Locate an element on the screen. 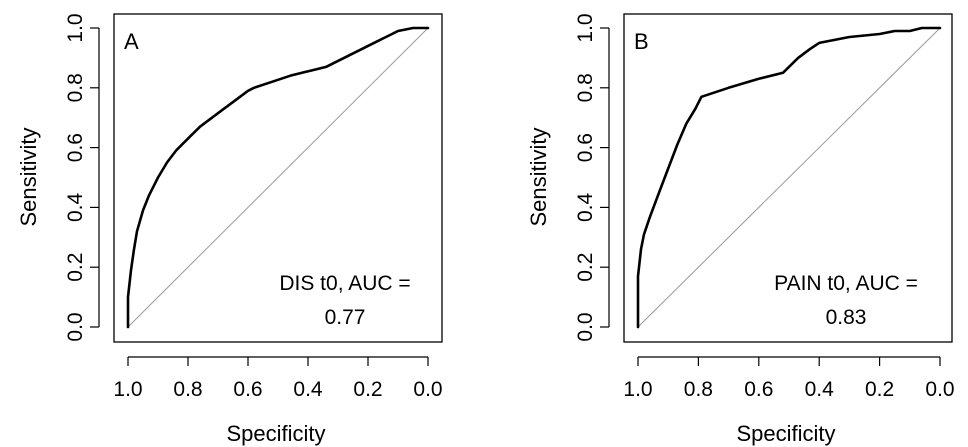 Image resolution: width=968 pixels, height=447 pixels. panel-b-x-tick-label: 1.0 is located at coordinates (637, 389).